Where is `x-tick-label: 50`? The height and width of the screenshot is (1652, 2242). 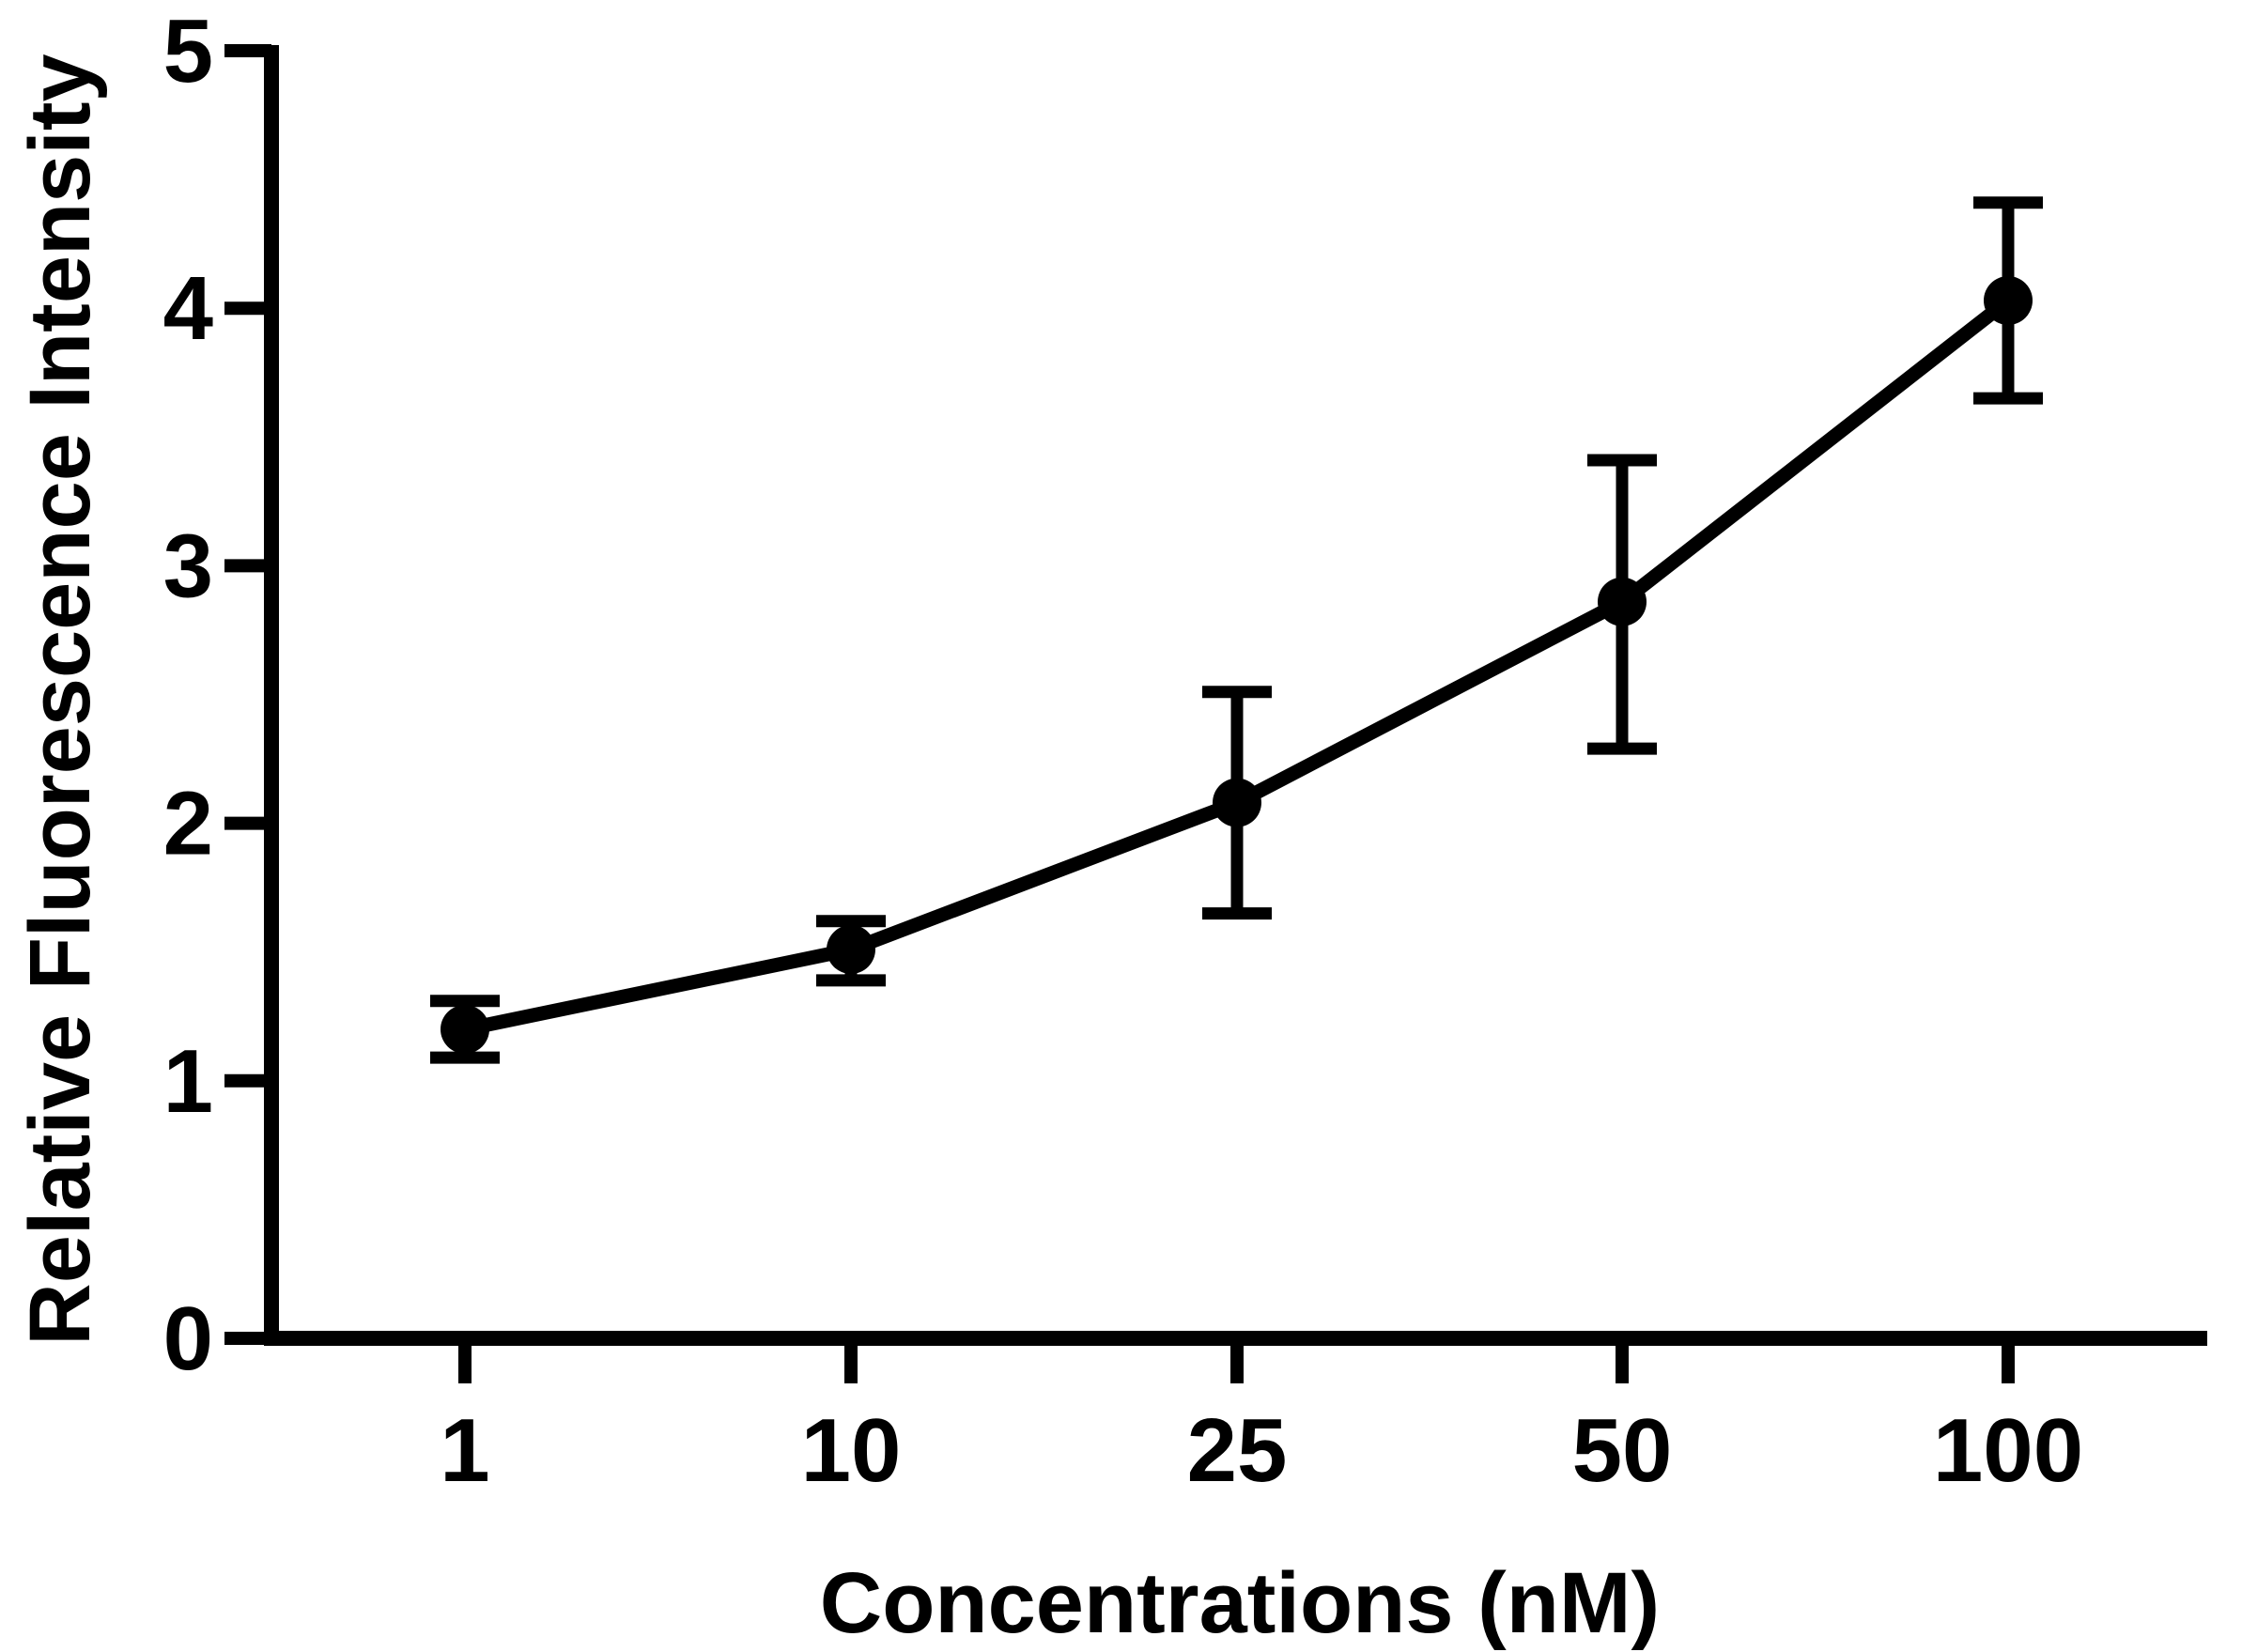 x-tick-label: 50 is located at coordinates (1622, 1450).